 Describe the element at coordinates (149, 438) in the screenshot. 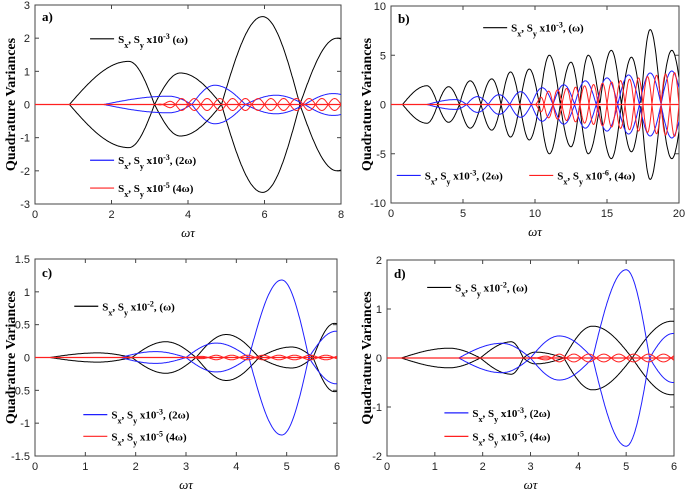

I see `legend-label: Sx, Sy x10-5 (4ω)` at that location.